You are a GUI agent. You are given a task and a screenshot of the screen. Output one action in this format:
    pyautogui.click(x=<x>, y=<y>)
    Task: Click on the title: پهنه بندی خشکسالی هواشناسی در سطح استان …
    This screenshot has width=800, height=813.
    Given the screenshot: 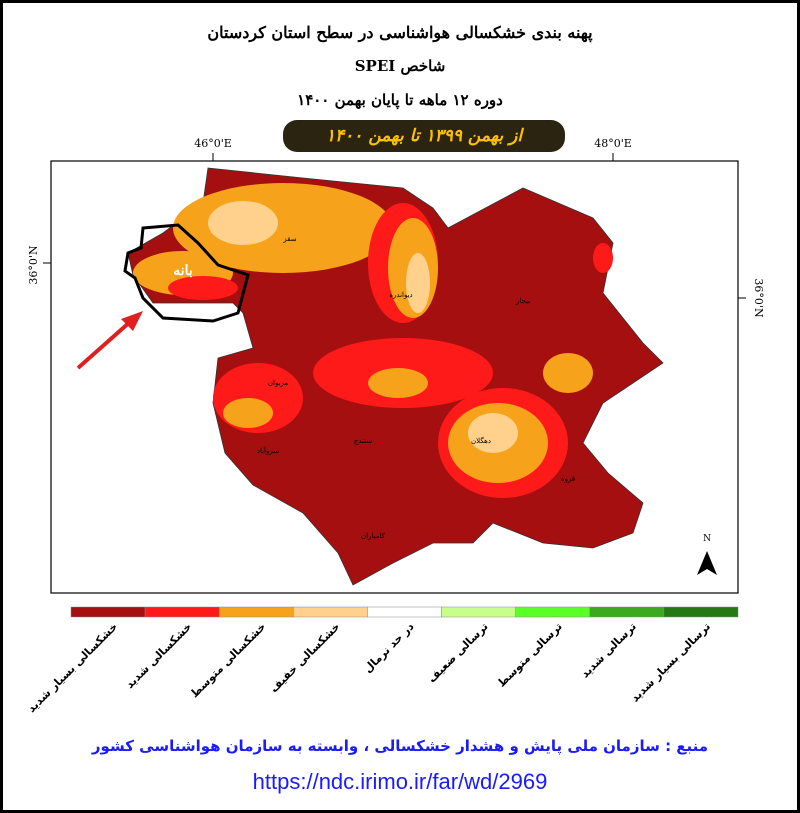 What is the action you would take?
    pyautogui.click(x=400, y=32)
    